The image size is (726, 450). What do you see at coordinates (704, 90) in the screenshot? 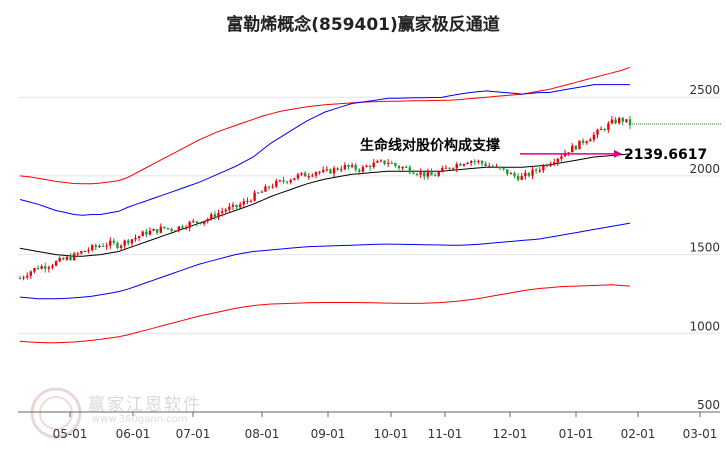
I see `y-tick-label-2500: 2500` at bounding box center [704, 90].